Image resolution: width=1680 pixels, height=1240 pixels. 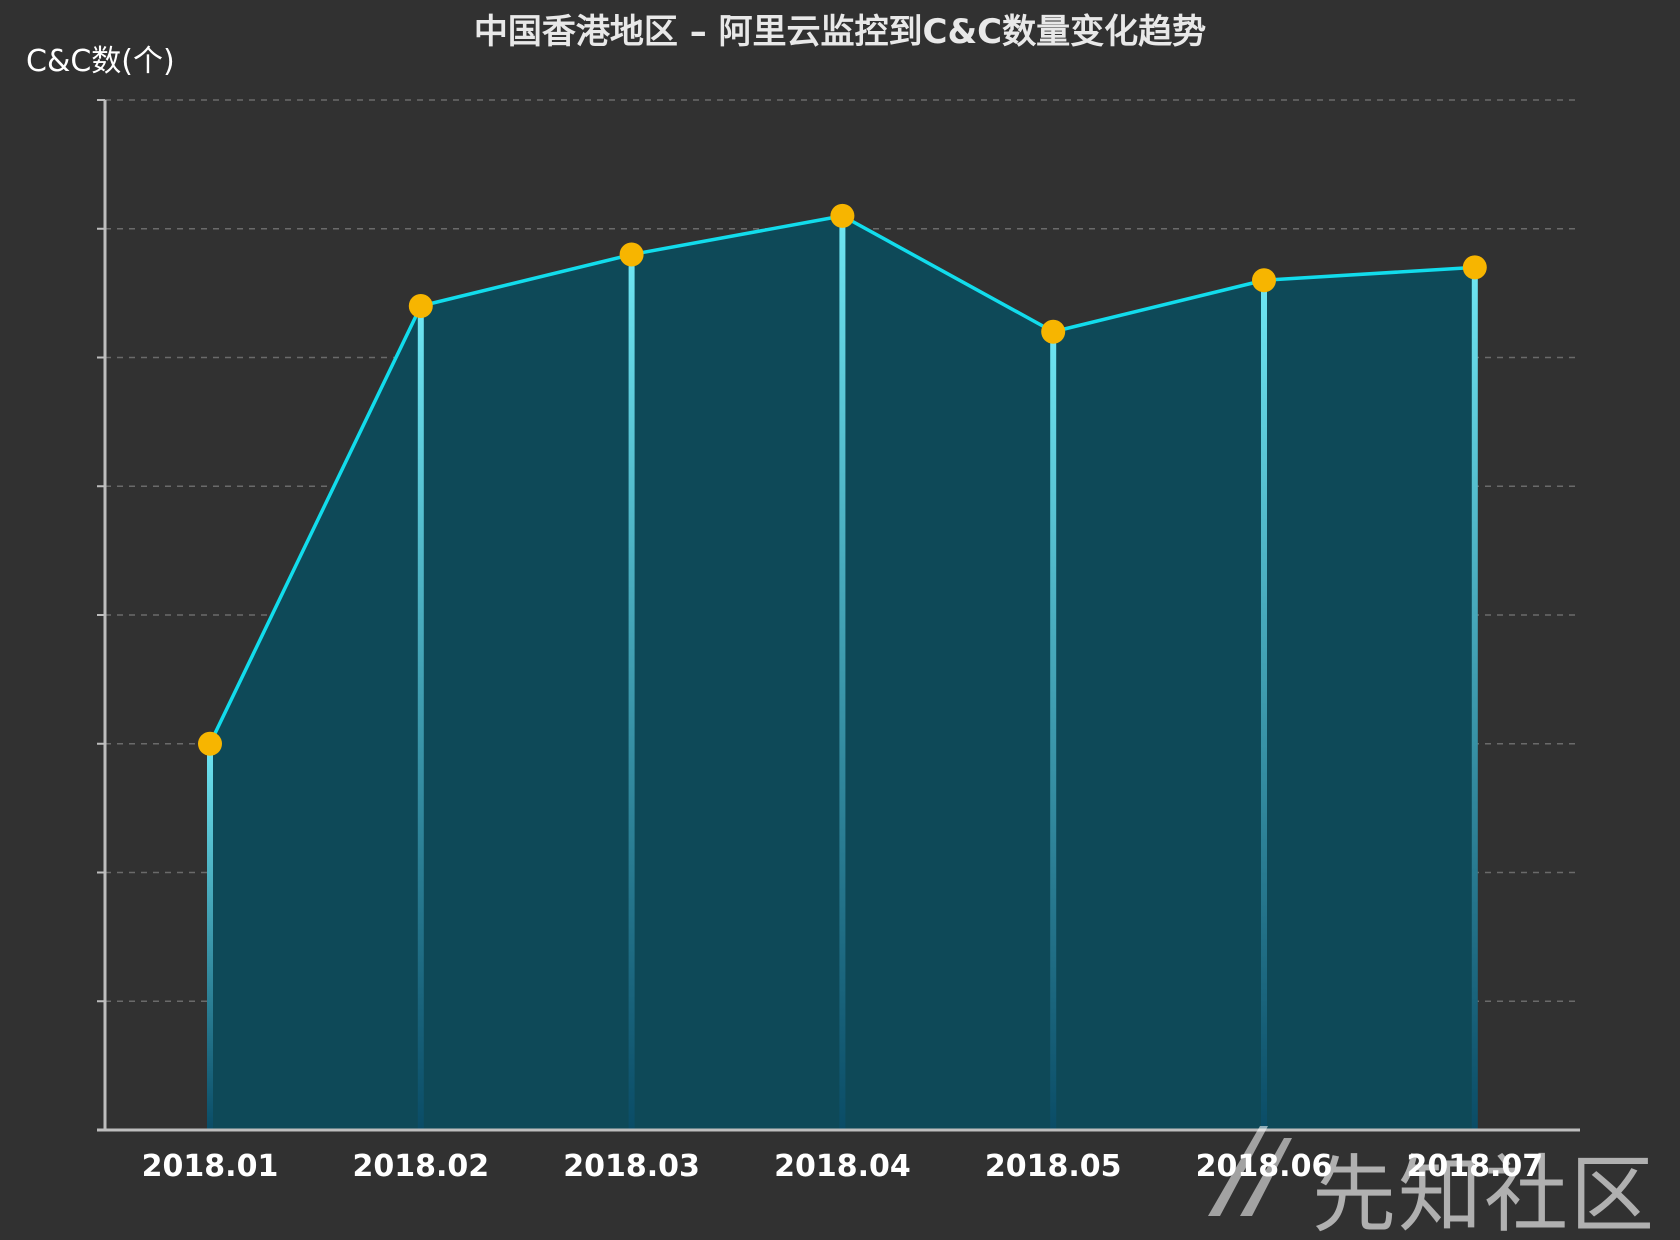 I want to click on x-tick-label: 2018.07, so click(x=1474, y=1166).